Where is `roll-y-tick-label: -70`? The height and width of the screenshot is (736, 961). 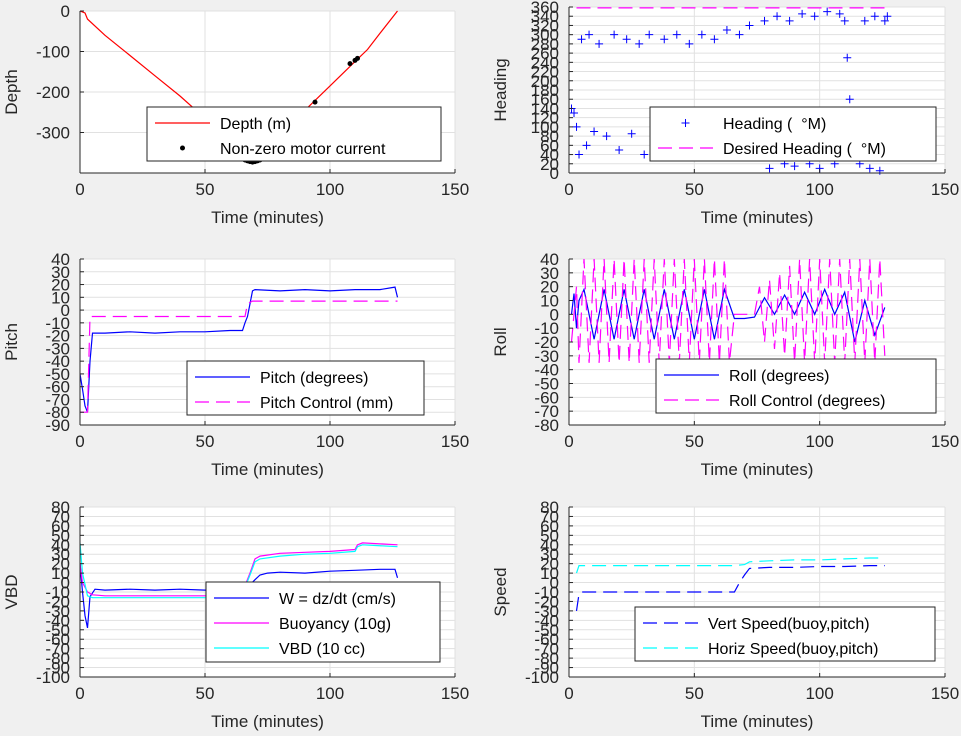 roll-y-tick-label: -70 is located at coordinates (546, 411).